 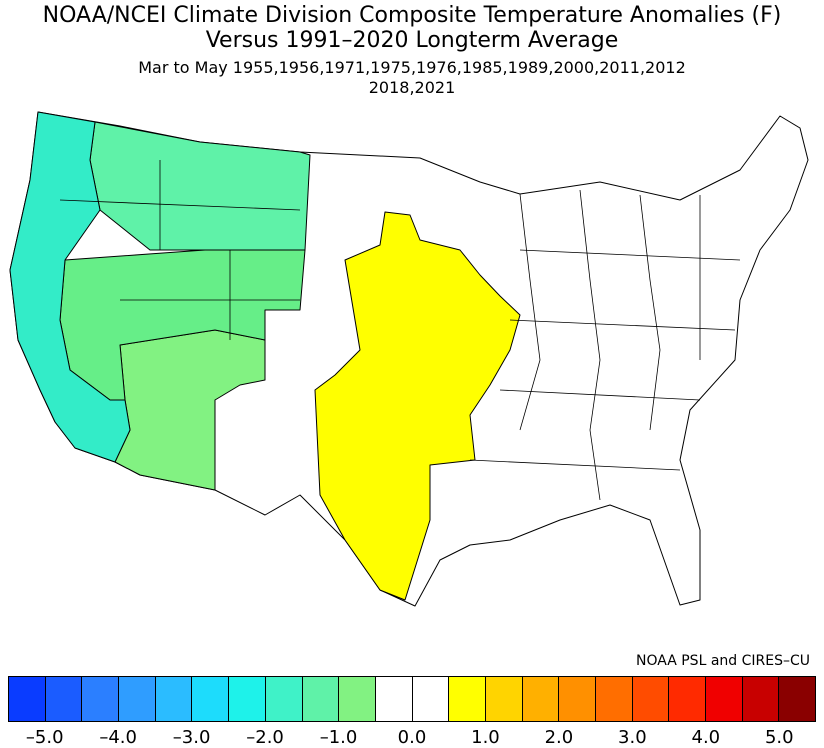 What do you see at coordinates (723, 661) in the screenshot?
I see `credit-label: NOAA PSL and CIRES–CU` at bounding box center [723, 661].